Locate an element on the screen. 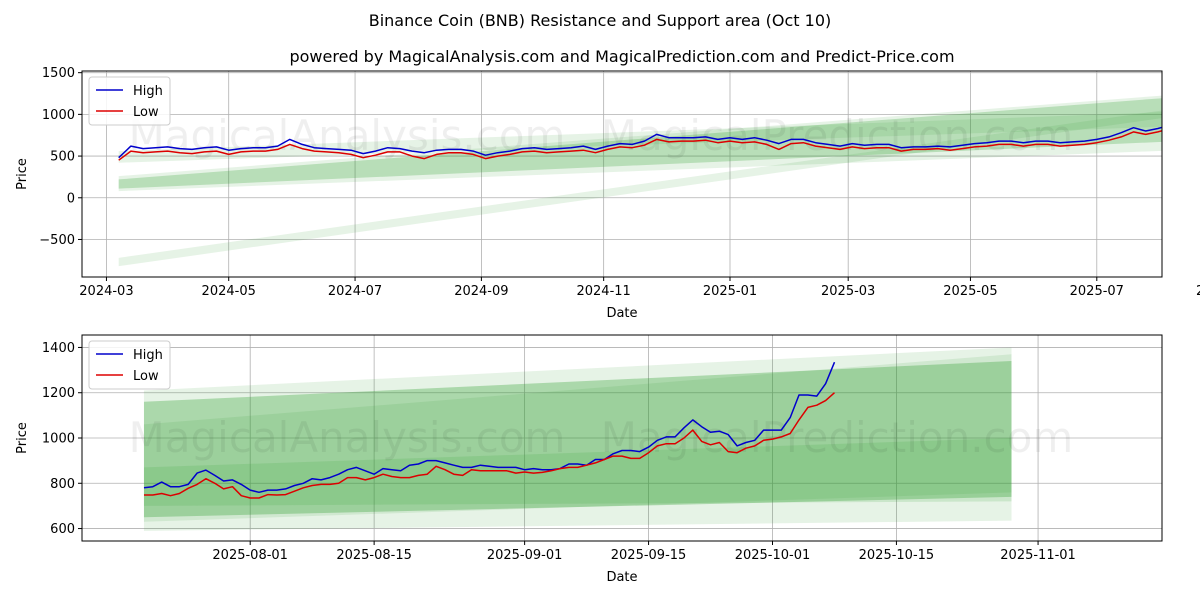  x-tick-label: 2025-11-01 is located at coordinates (1038, 555).